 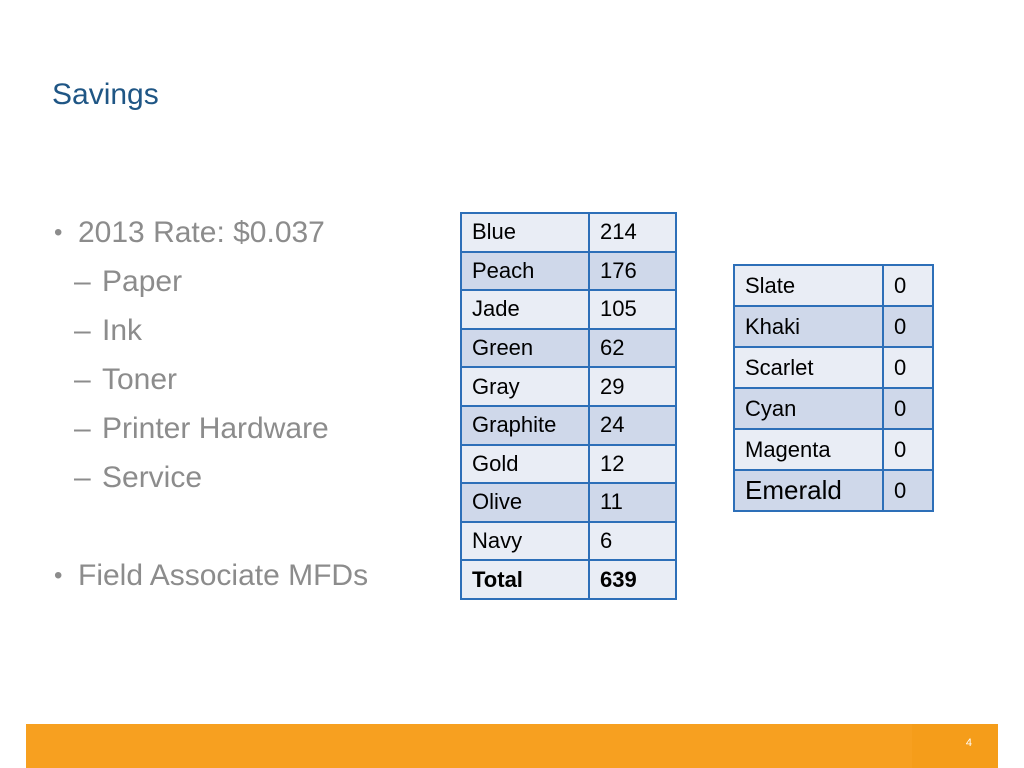 What do you see at coordinates (210, 379) in the screenshot?
I see `sub-bullet-toner: – Toner` at bounding box center [210, 379].